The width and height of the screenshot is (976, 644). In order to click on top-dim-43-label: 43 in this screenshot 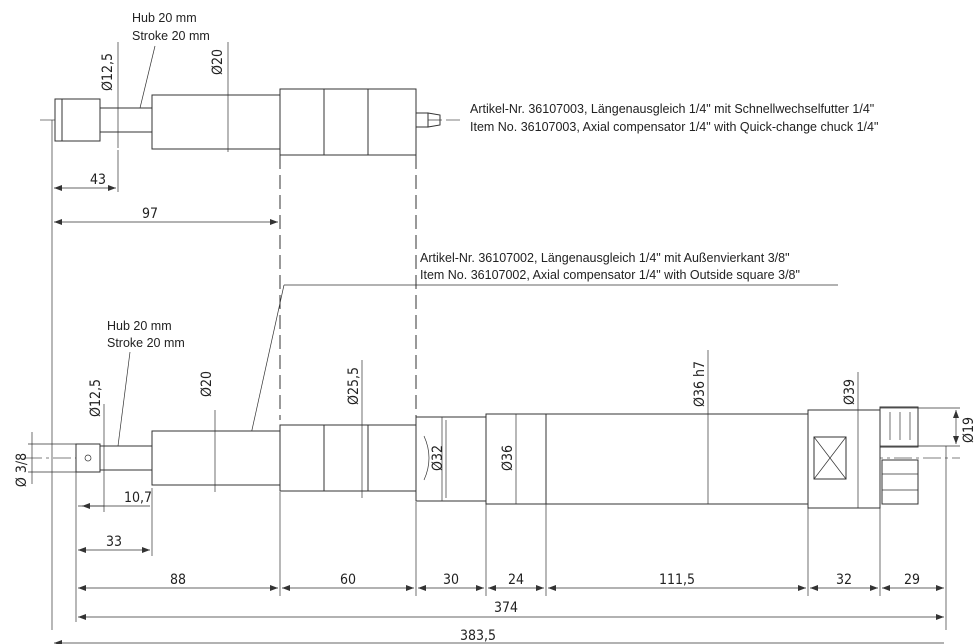, I will do `click(98, 180)`.